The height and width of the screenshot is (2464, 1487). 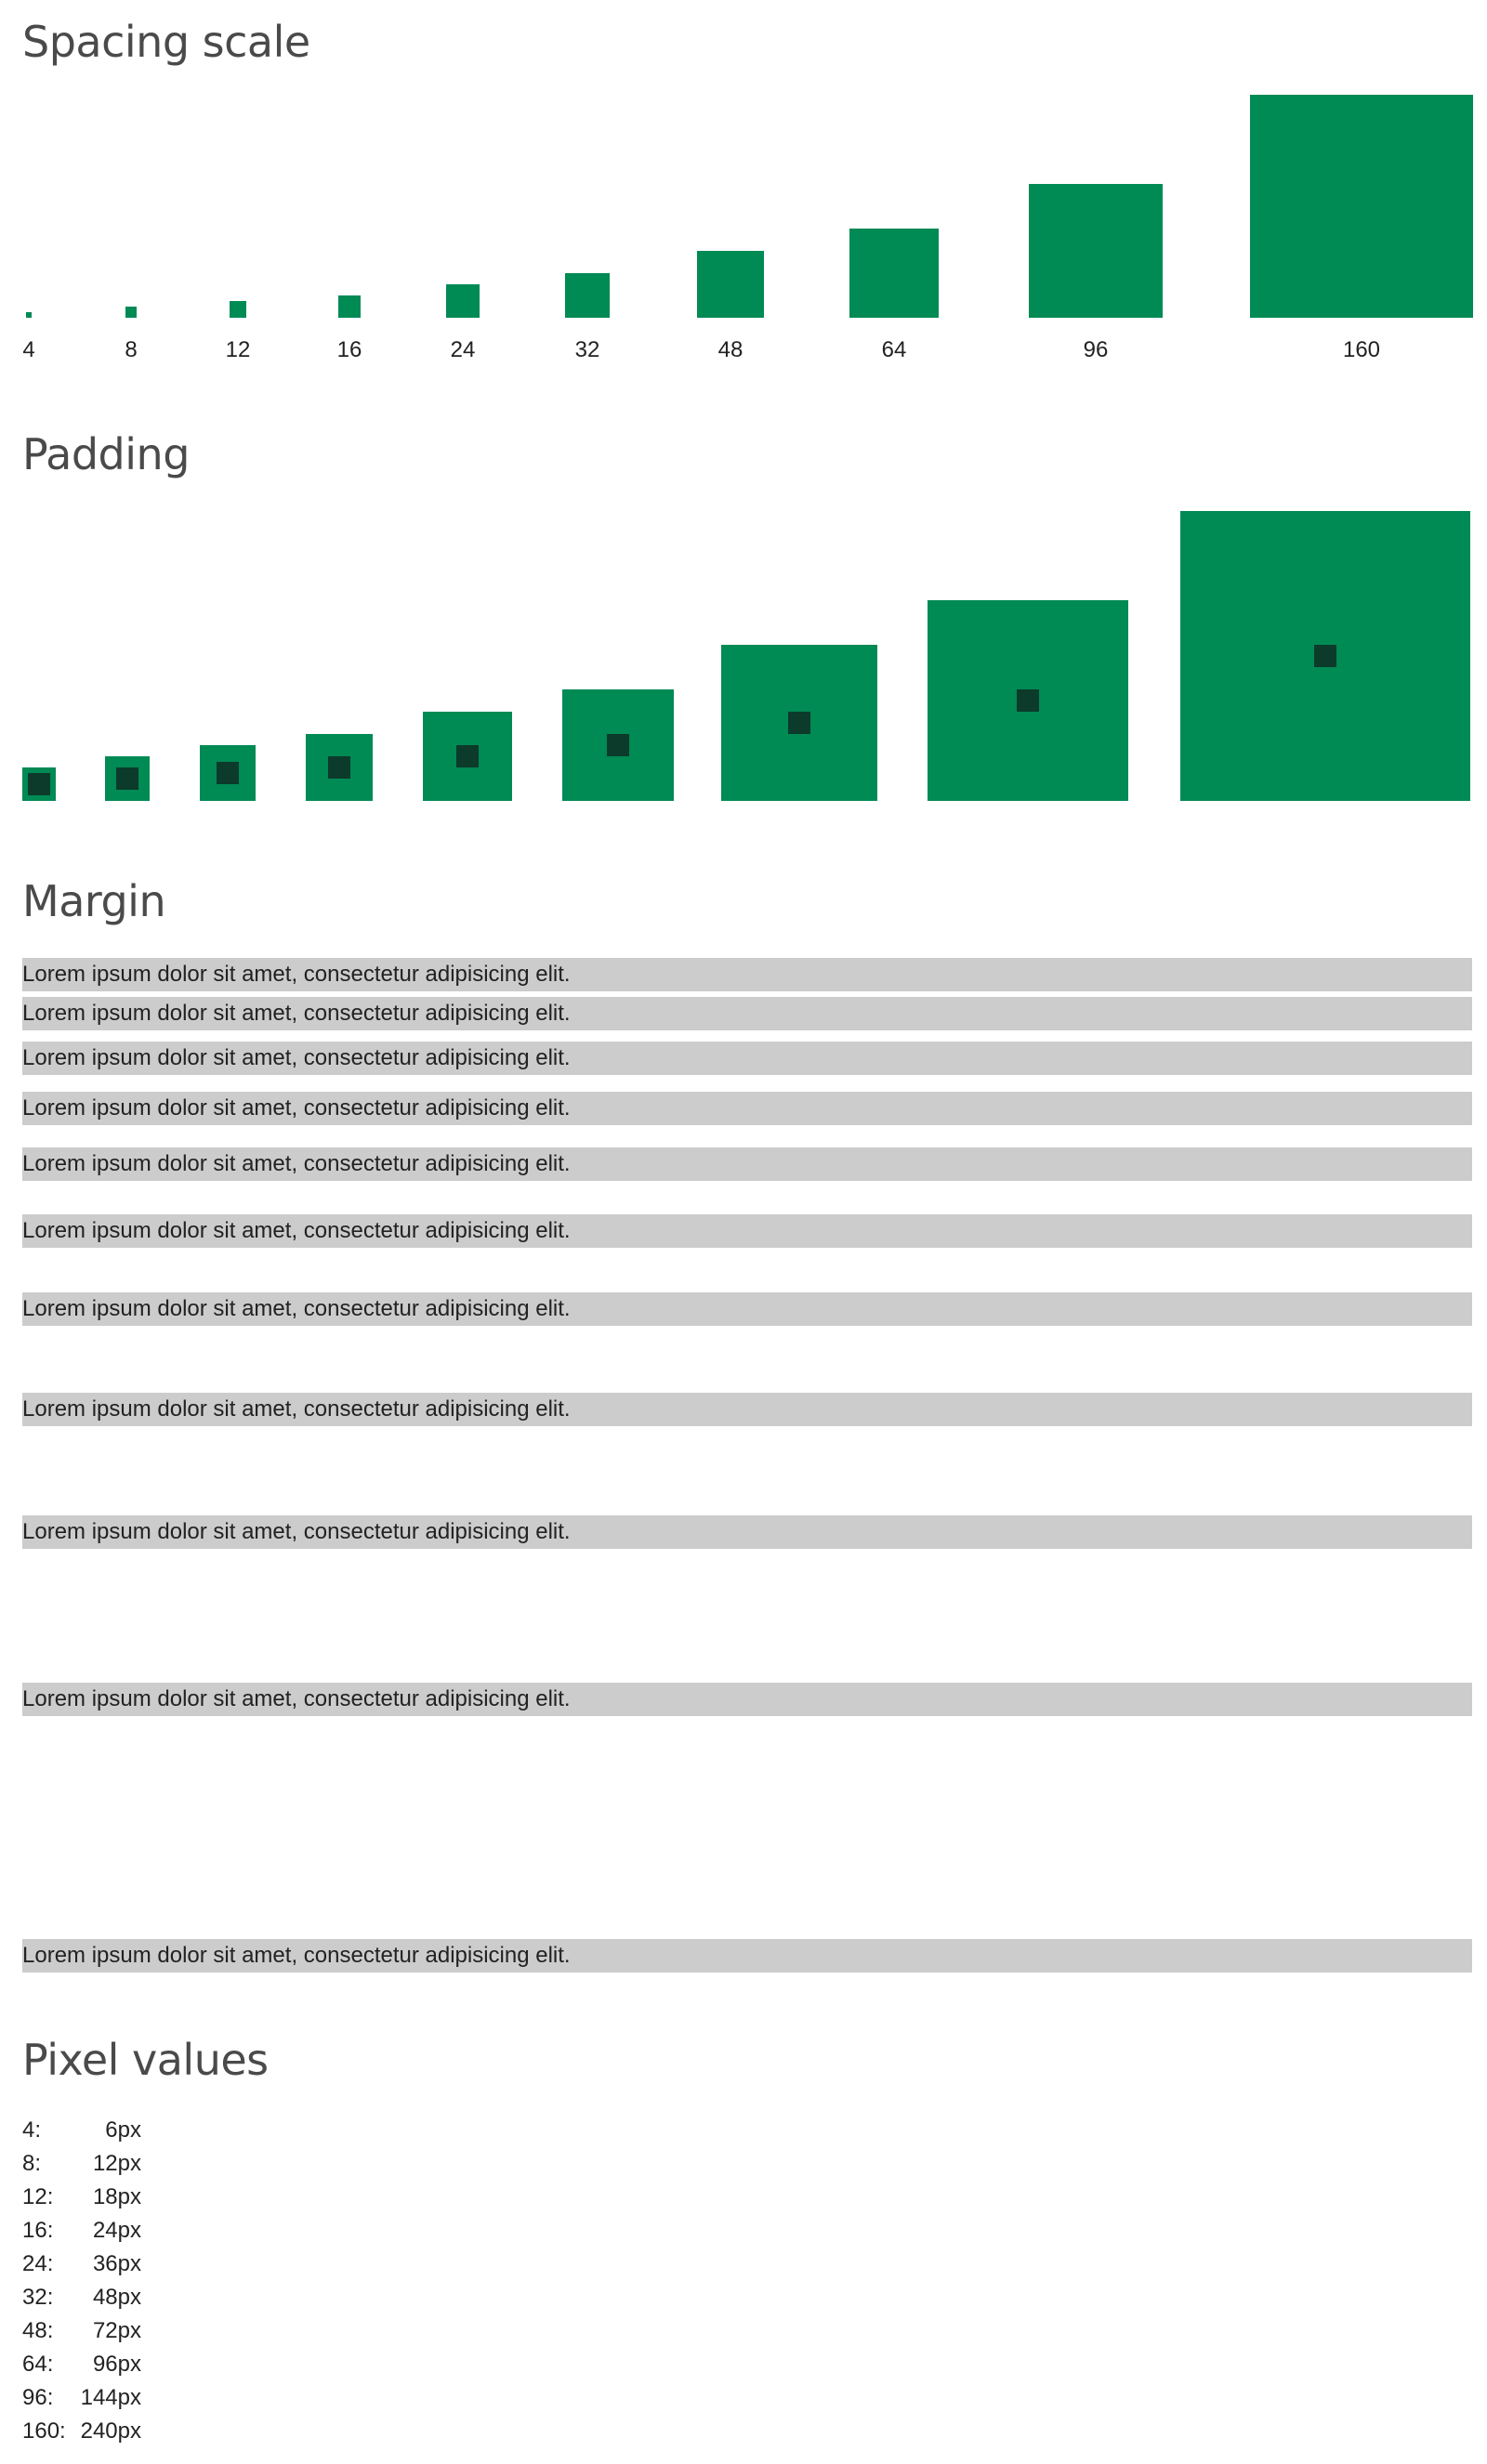 I want to click on pixel-value-key: 96:, so click(x=38, y=2397).